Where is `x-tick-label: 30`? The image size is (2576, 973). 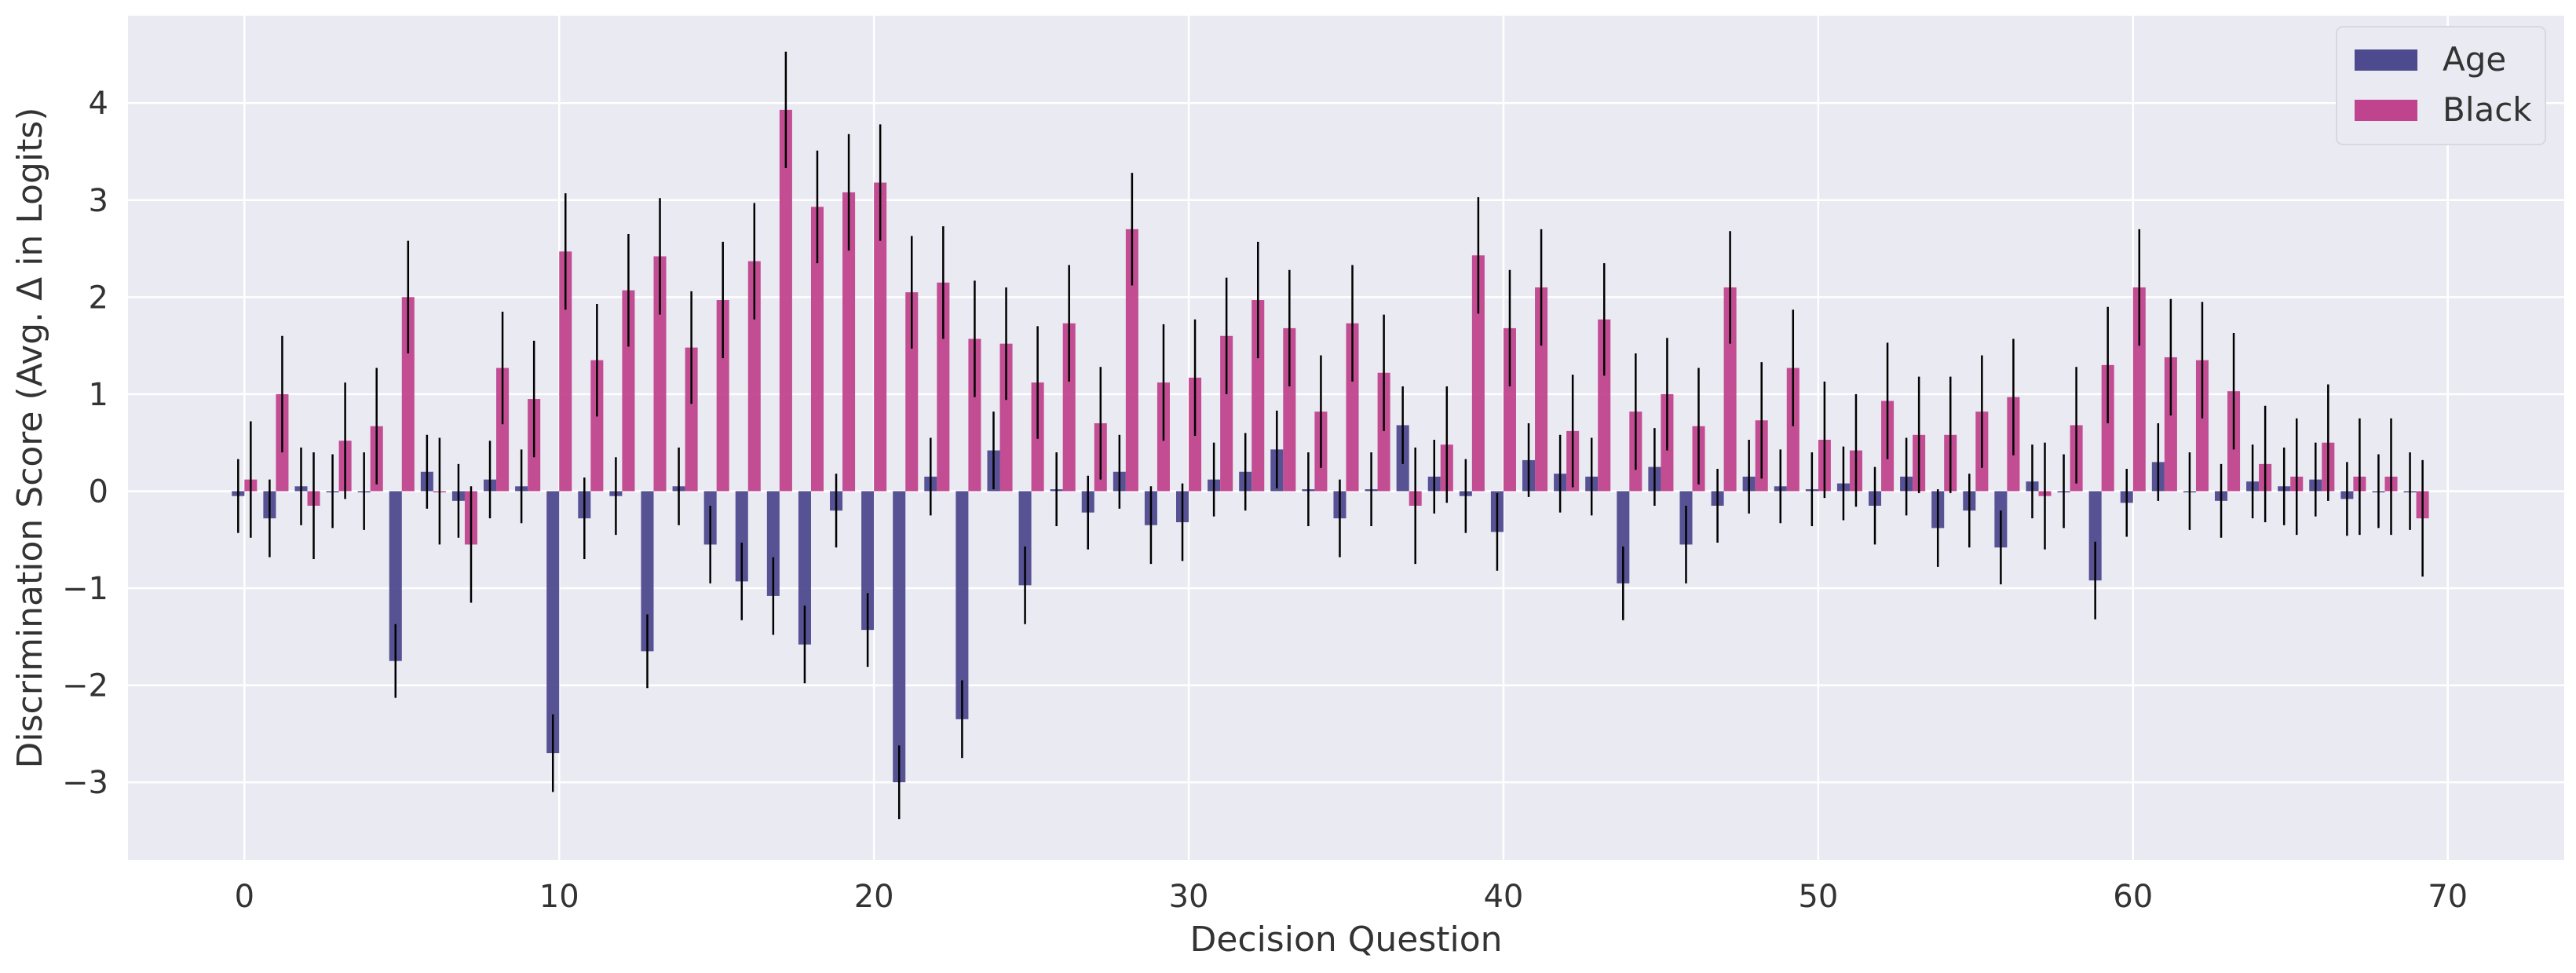
x-tick-label: 30 is located at coordinates (1189, 897).